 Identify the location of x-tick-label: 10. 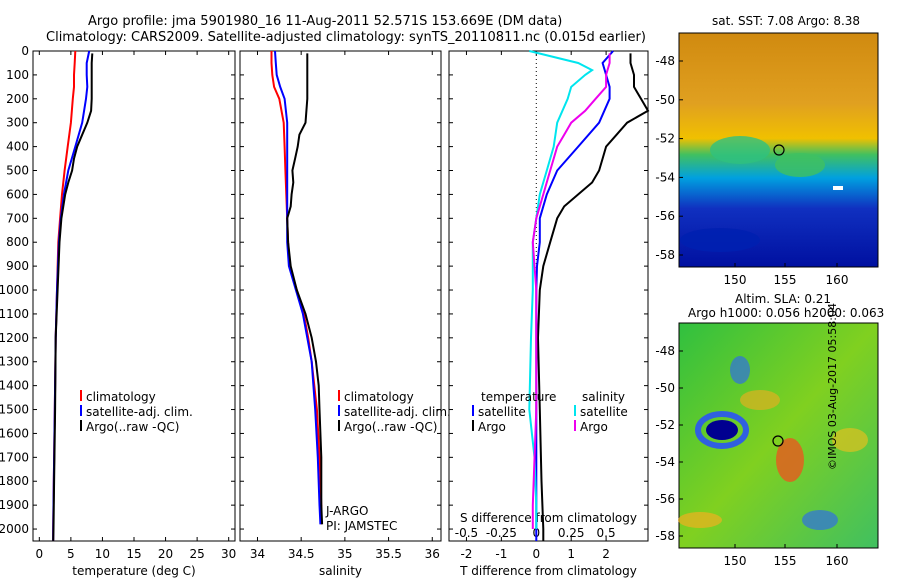
(102, 554).